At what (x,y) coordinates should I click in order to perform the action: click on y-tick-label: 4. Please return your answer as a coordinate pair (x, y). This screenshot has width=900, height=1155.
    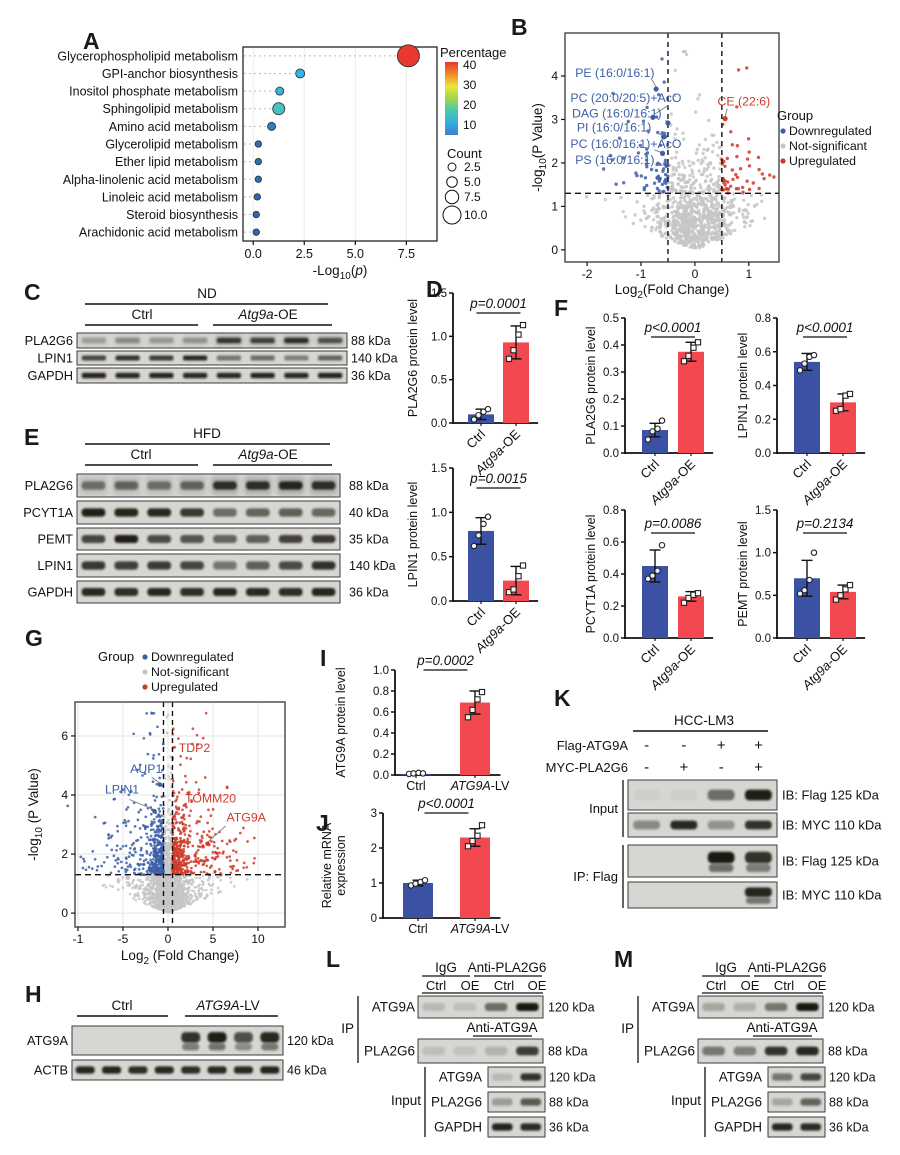
    Looking at the image, I should click on (554, 76).